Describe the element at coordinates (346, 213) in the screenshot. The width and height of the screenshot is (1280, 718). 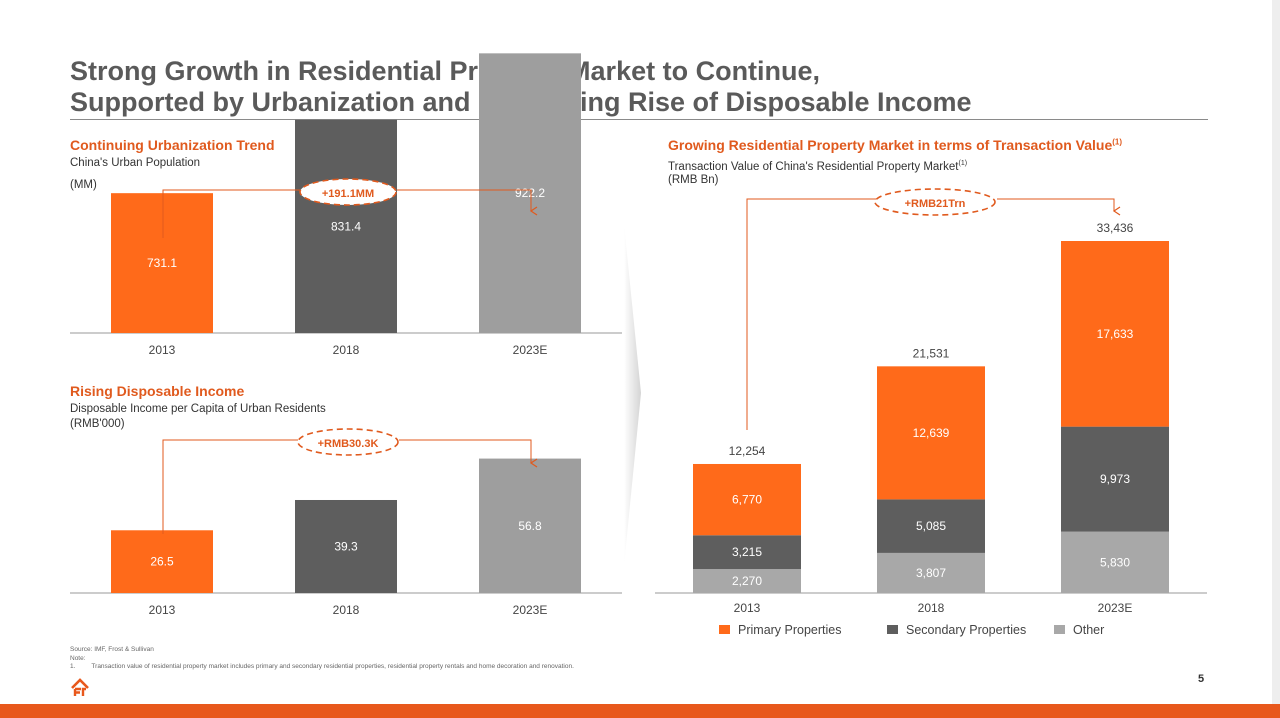
I see `urbanization-growth-connector` at that location.